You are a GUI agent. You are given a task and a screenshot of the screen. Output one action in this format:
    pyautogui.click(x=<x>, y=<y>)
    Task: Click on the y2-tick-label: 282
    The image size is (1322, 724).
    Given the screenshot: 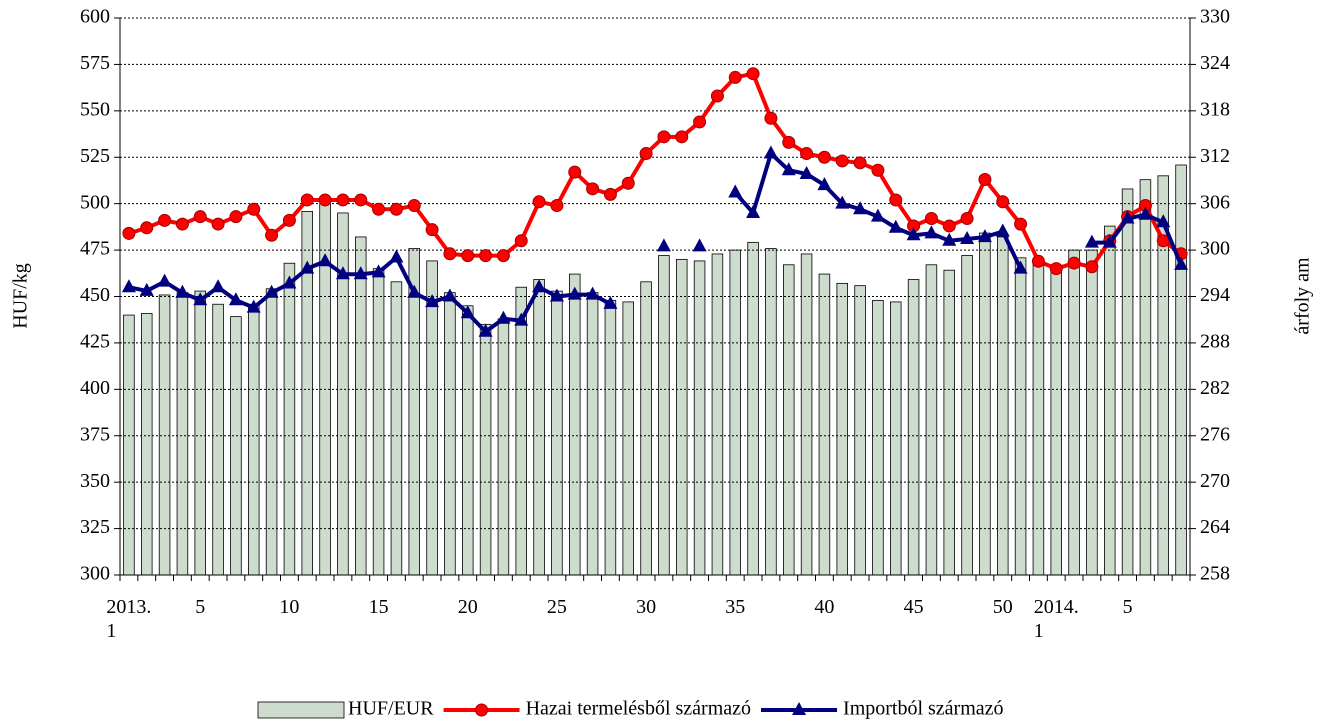 What is the action you would take?
    pyautogui.click(x=1215, y=388)
    